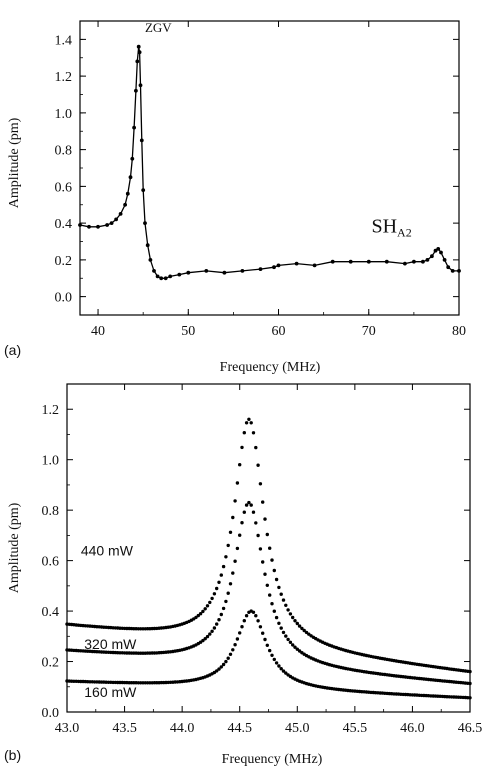 This screenshot has height=774, width=494. What do you see at coordinates (355, 728) in the screenshot?
I see `x-tick-label-b: 45.5` at bounding box center [355, 728].